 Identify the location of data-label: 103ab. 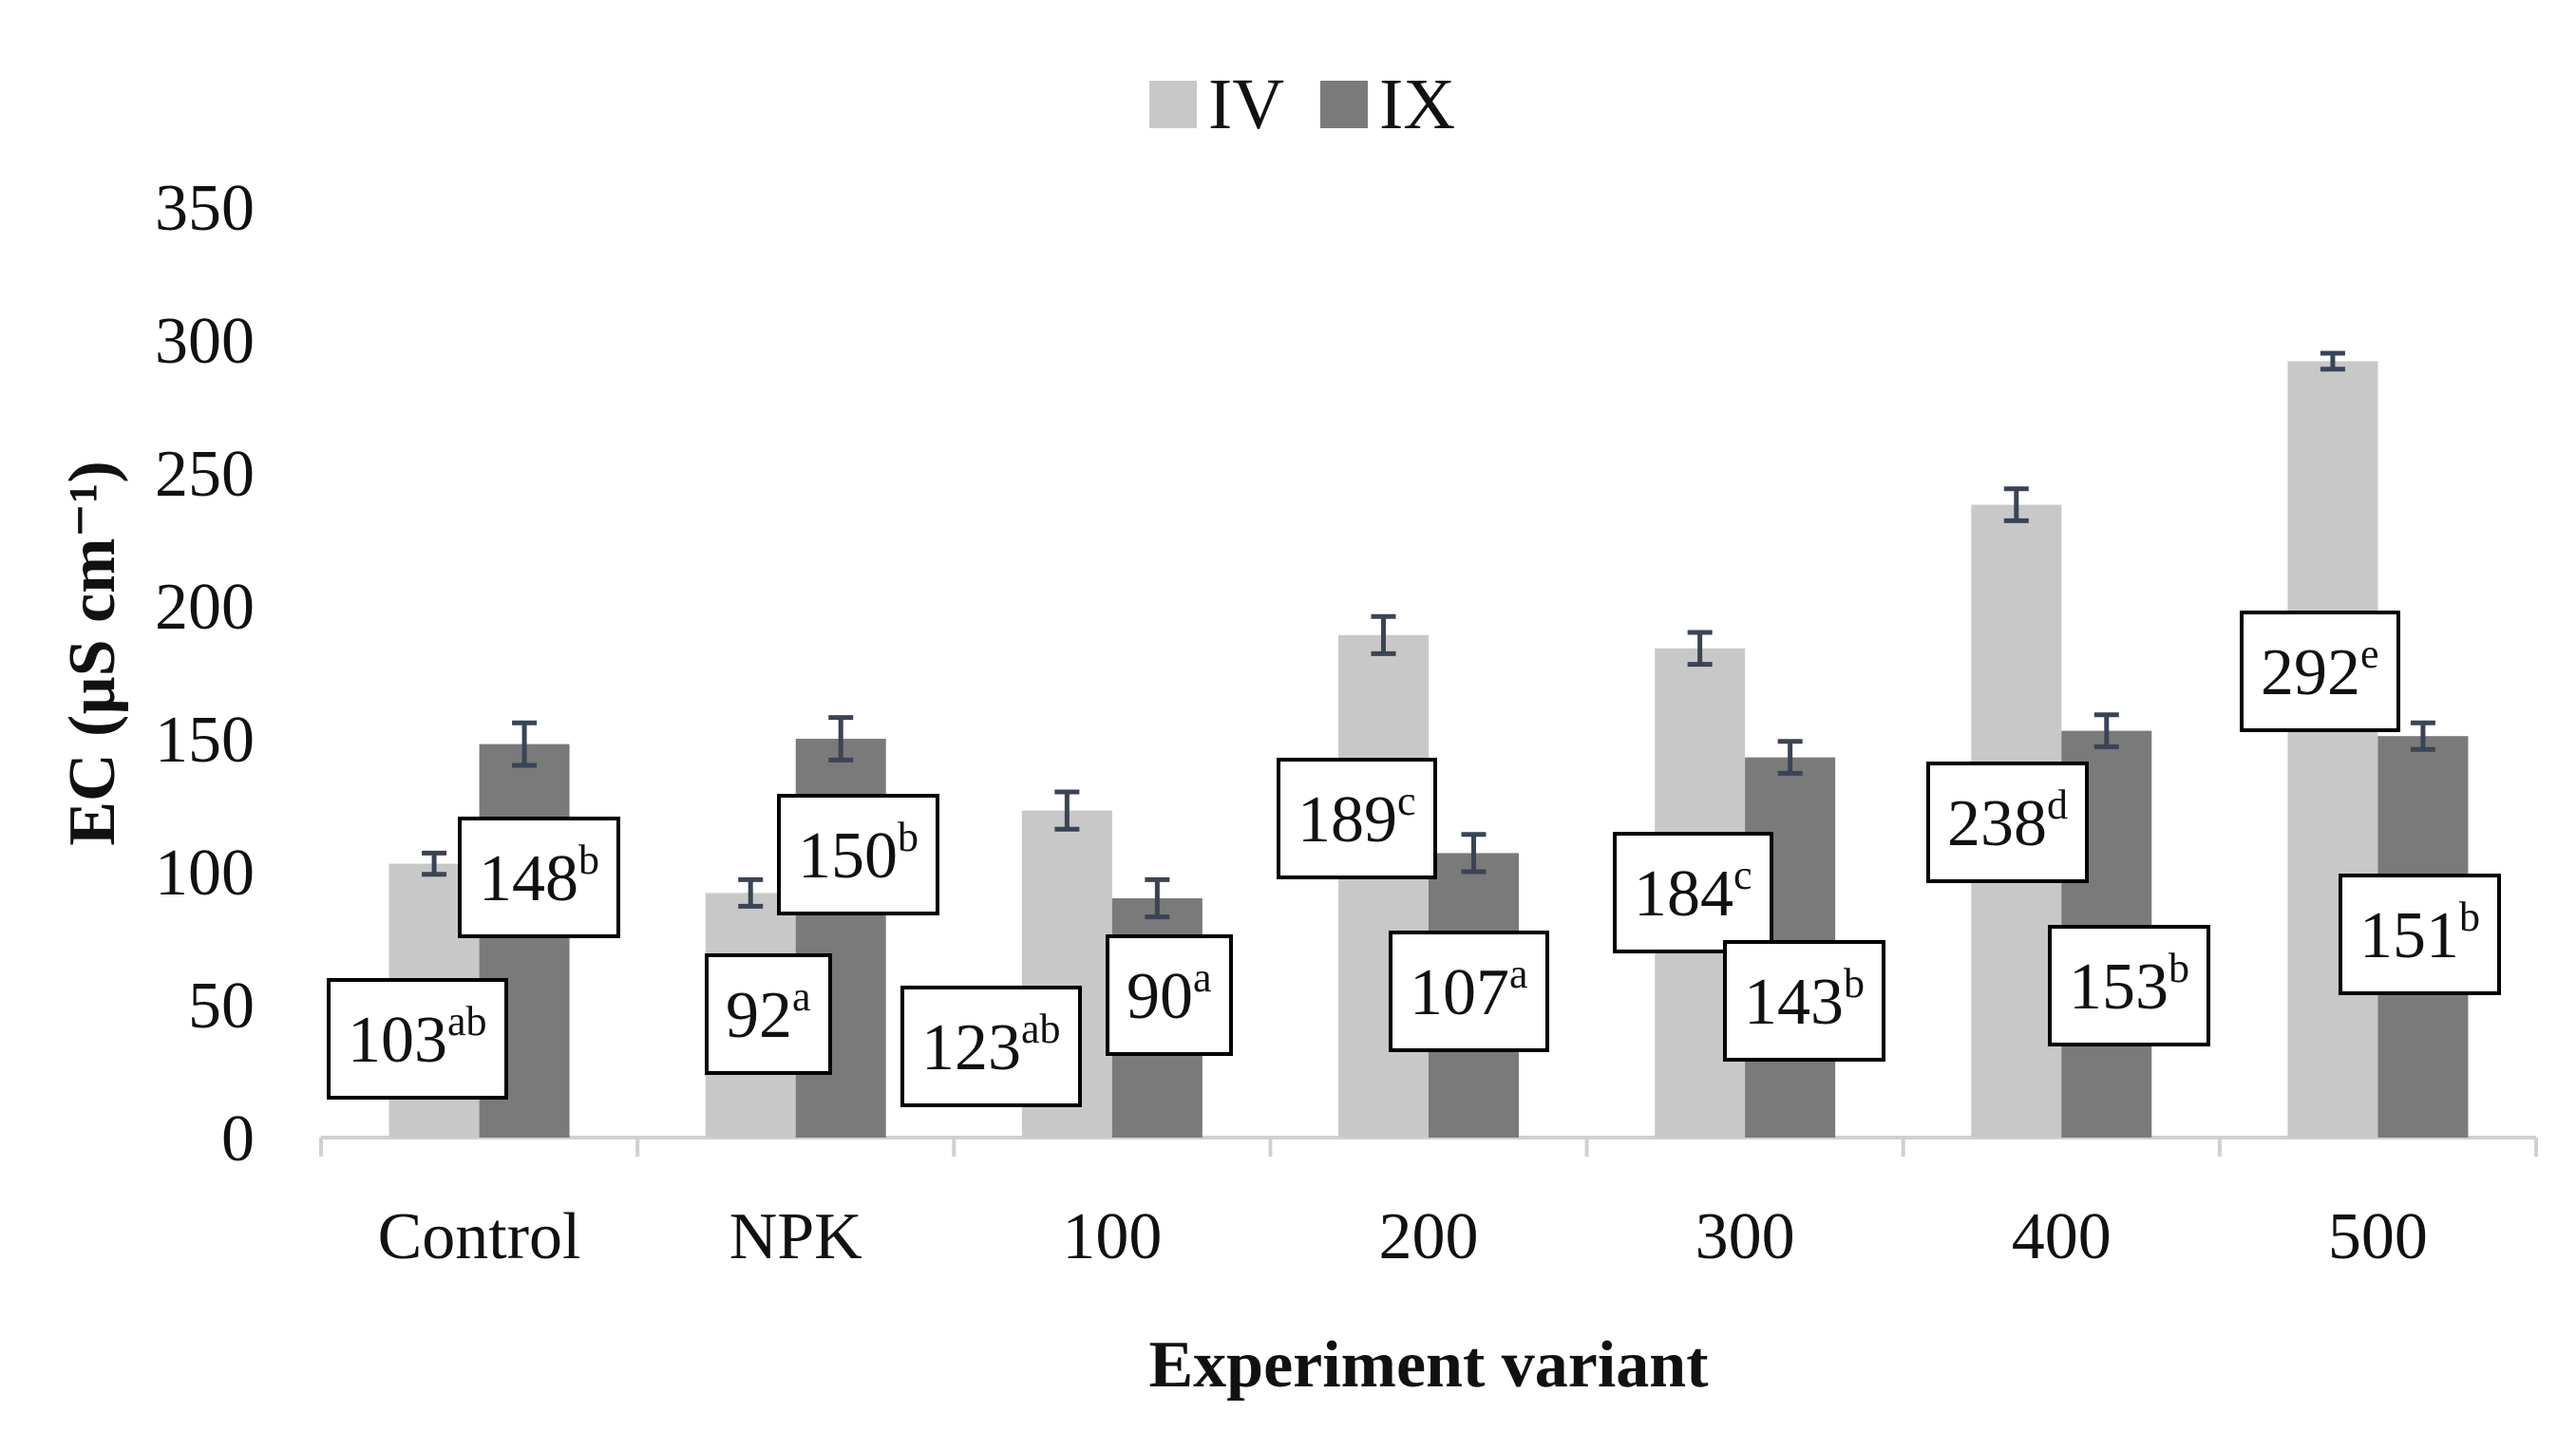
(417, 1039).